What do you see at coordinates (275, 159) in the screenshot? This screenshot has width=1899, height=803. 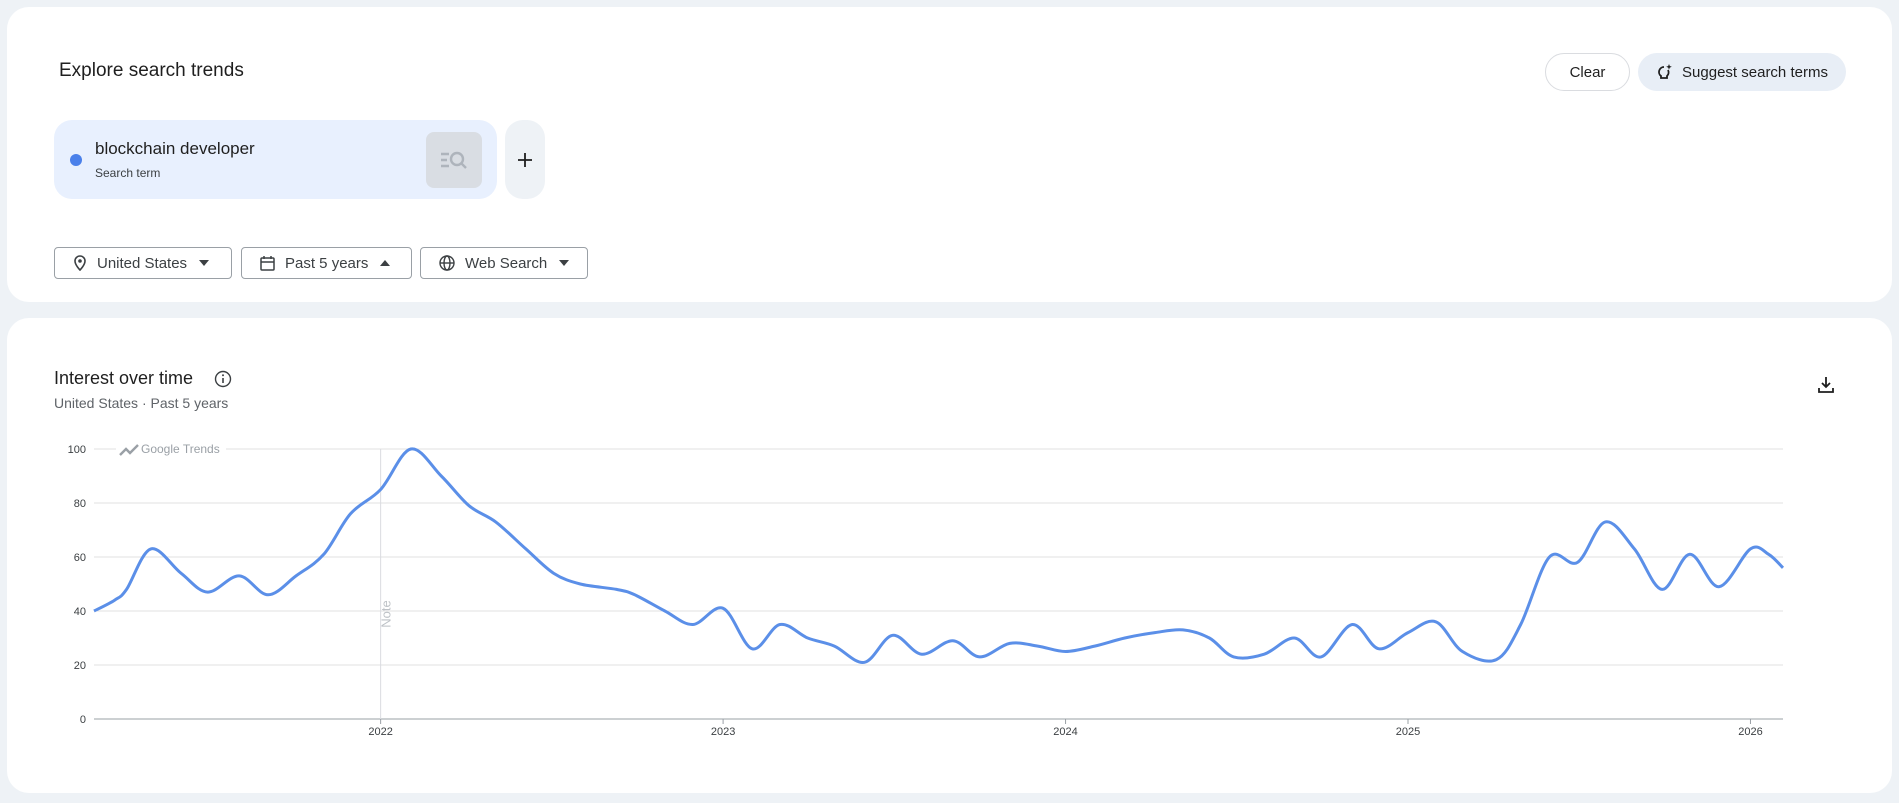 I see `search-term-card: blockchain developer Search term` at bounding box center [275, 159].